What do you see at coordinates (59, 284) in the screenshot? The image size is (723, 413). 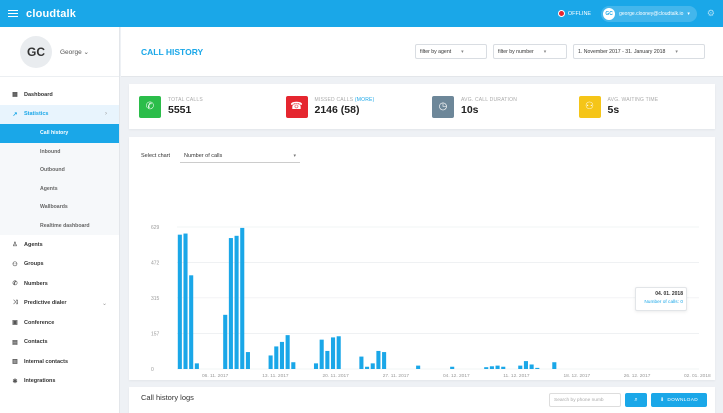 I see `sidebar-item-numbers: ✆ Numbers` at bounding box center [59, 284].